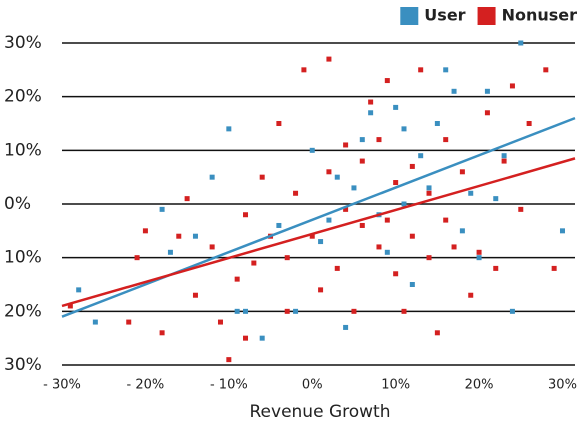 This screenshot has height=429, width=579. I want to click on y-tick-label: 30%, so click(23, 43).